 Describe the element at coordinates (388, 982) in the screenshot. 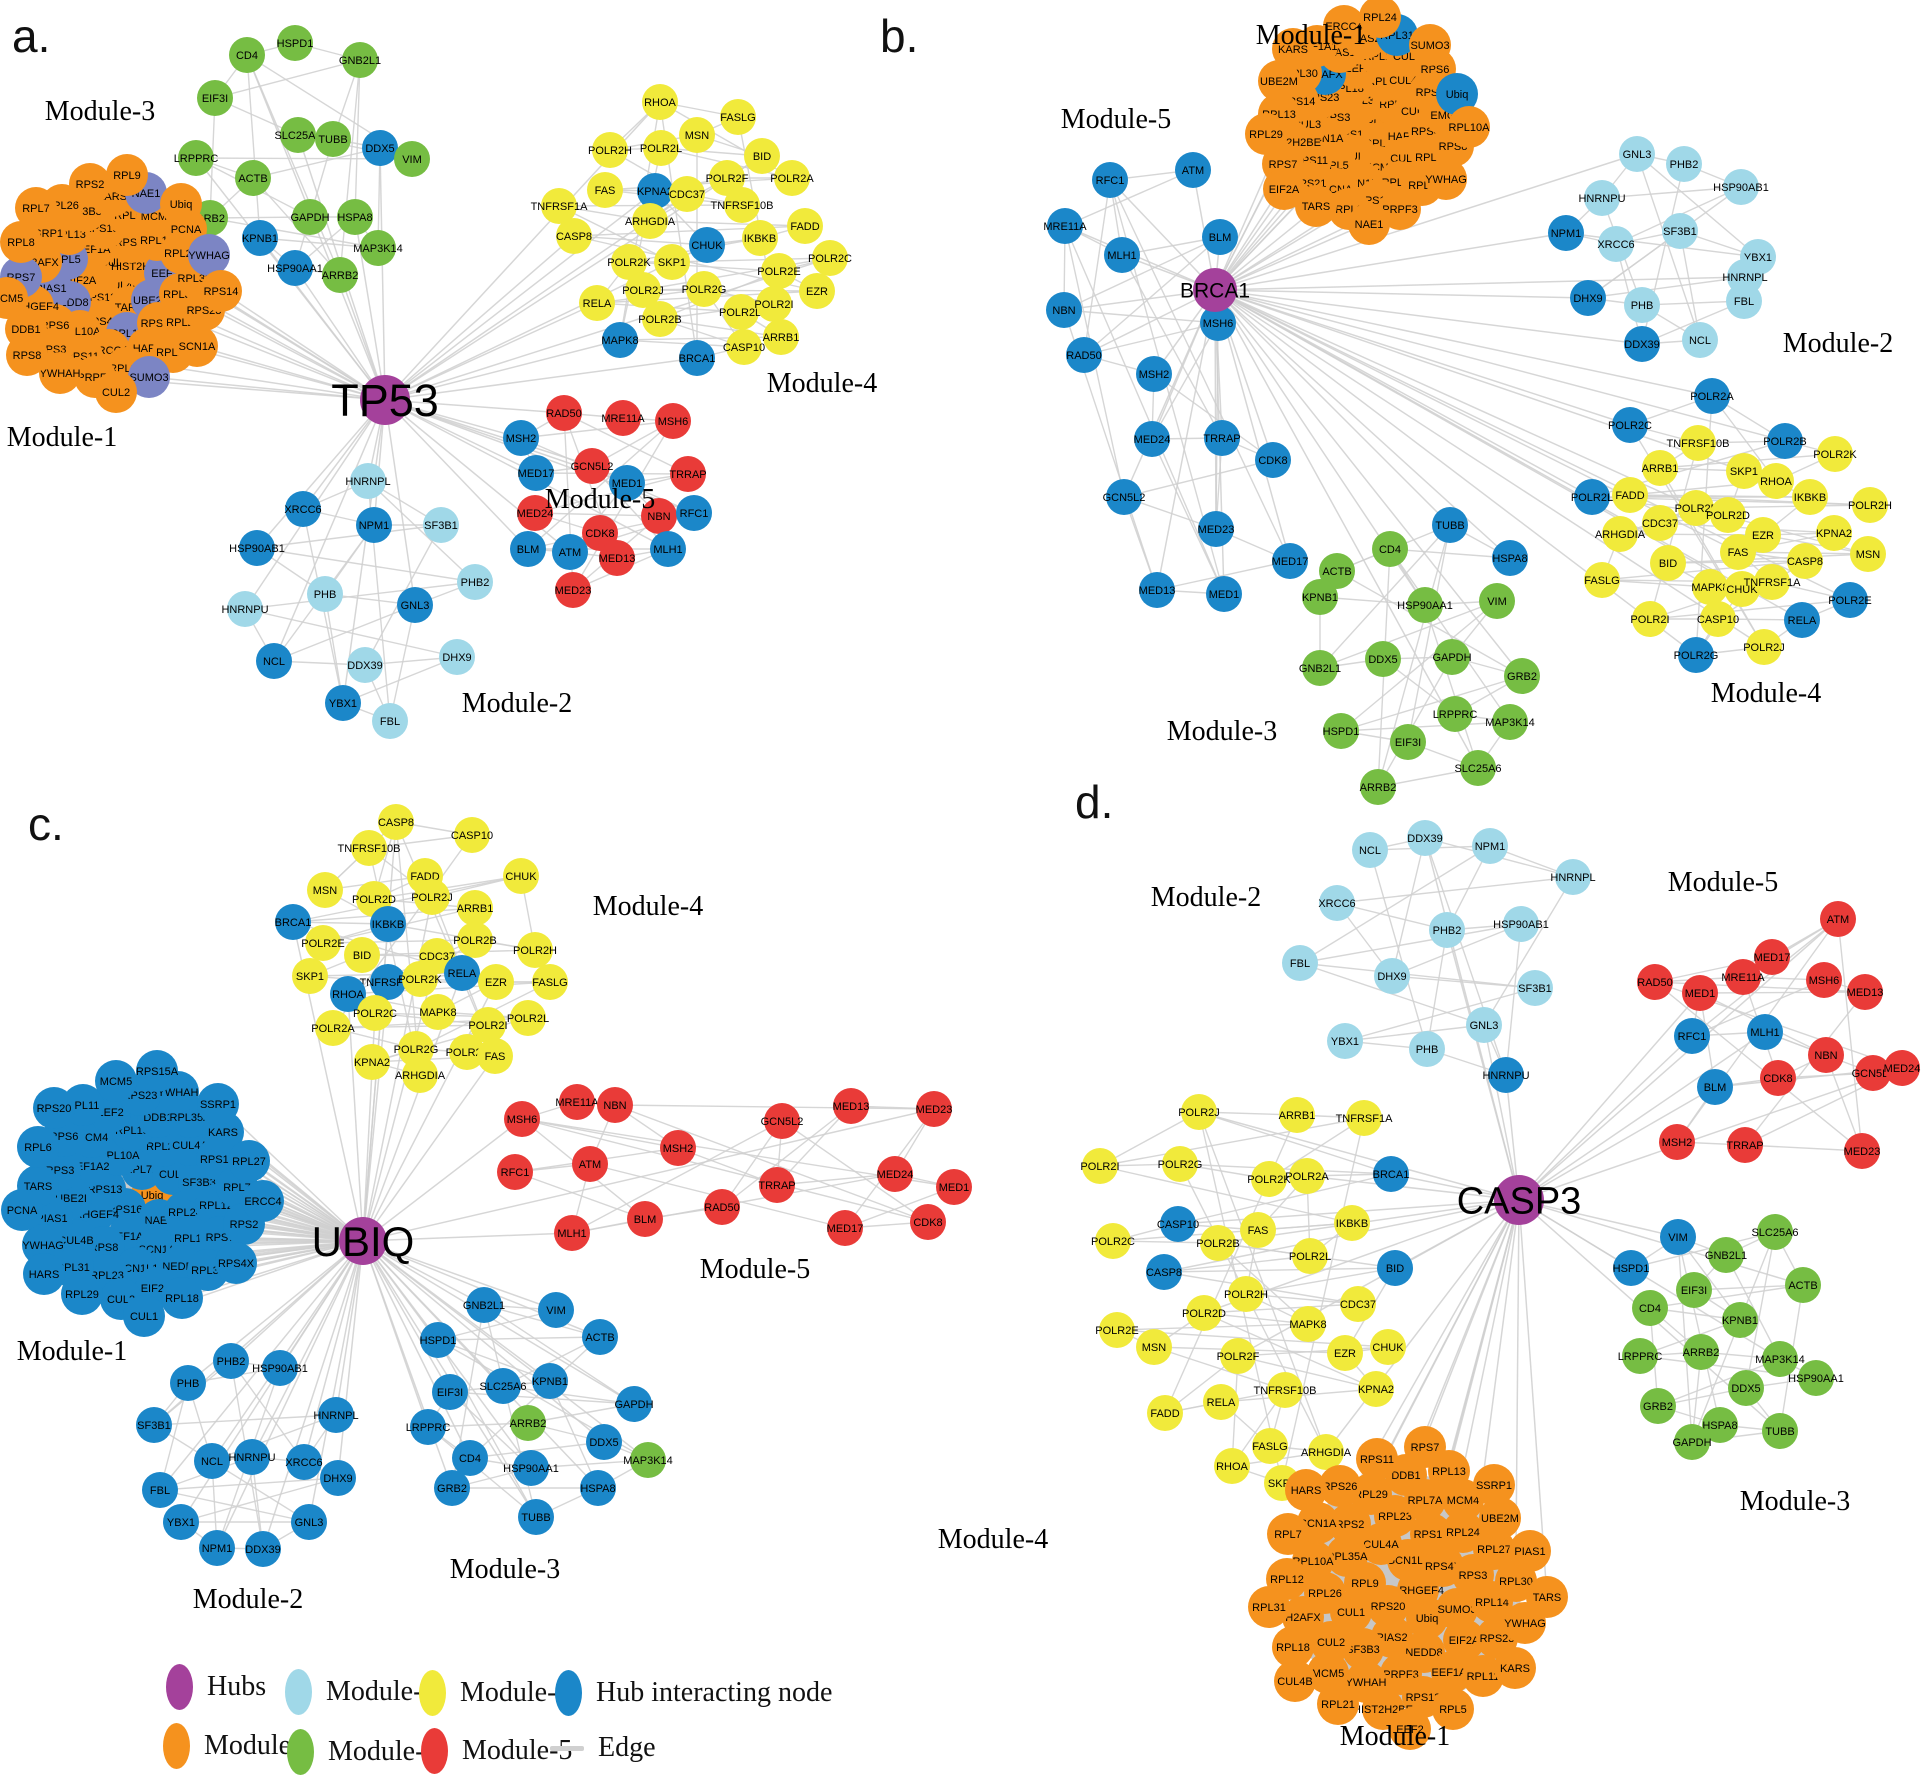

I see `node-tnfrsf1a` at that location.